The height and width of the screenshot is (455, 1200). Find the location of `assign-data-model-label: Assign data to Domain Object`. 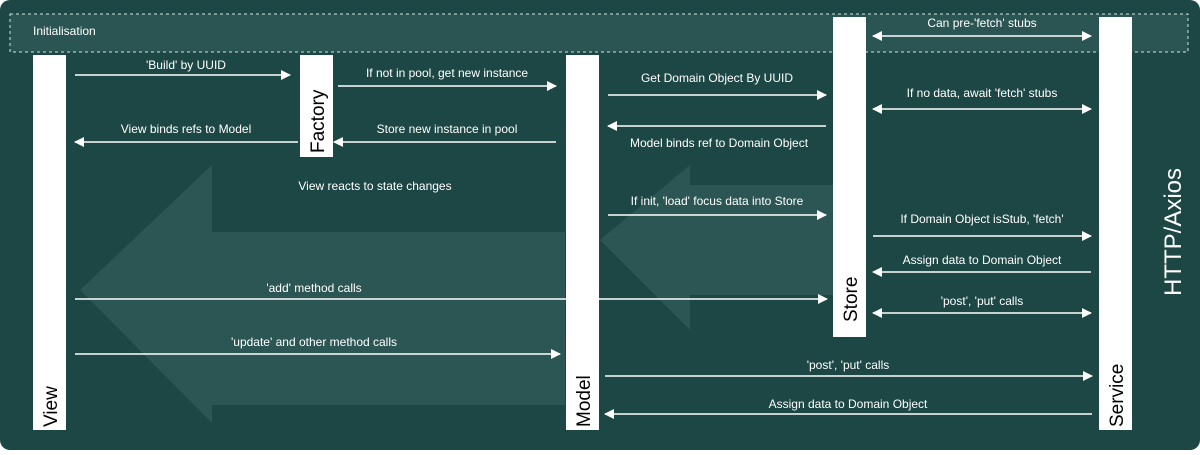

assign-data-model-label: Assign data to Domain Object is located at coordinates (848, 404).